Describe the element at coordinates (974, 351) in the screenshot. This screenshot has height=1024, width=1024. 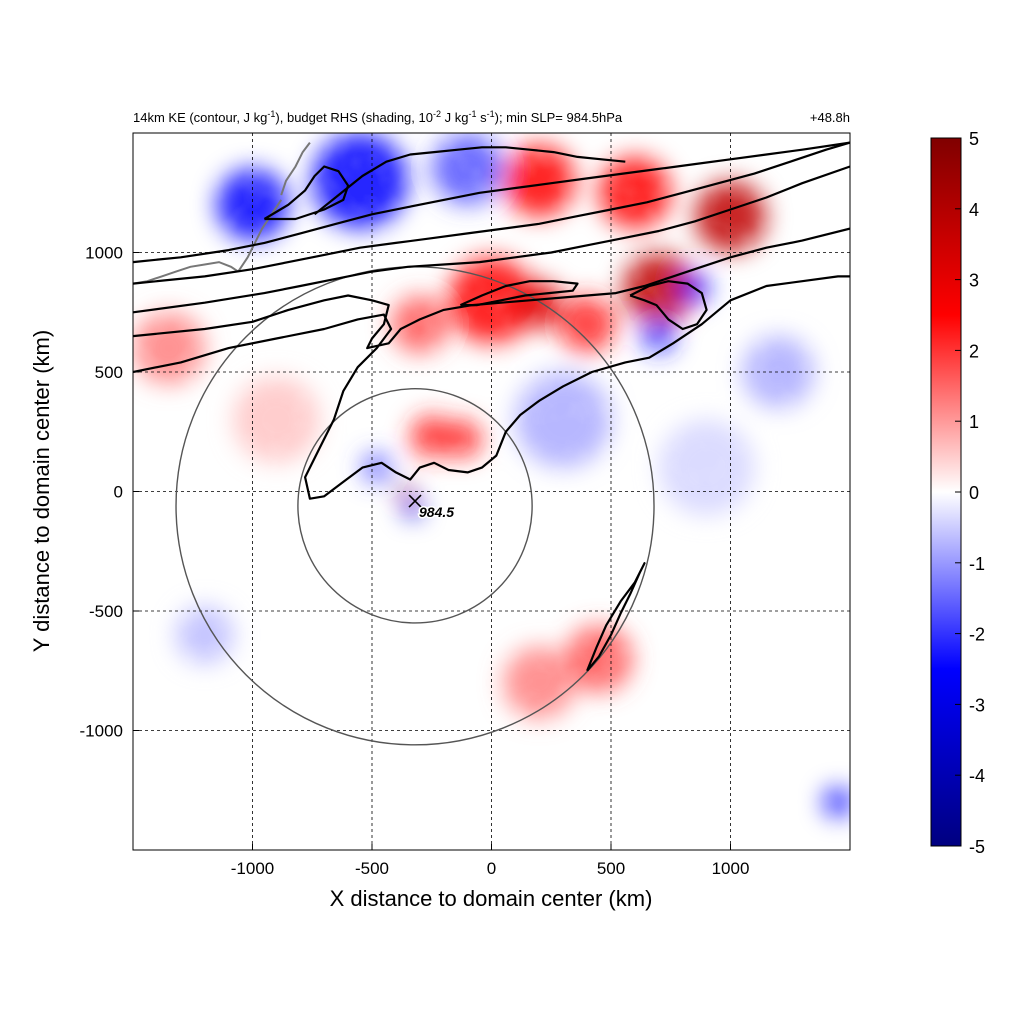
I see `colorbar-tick-label: 2` at that location.